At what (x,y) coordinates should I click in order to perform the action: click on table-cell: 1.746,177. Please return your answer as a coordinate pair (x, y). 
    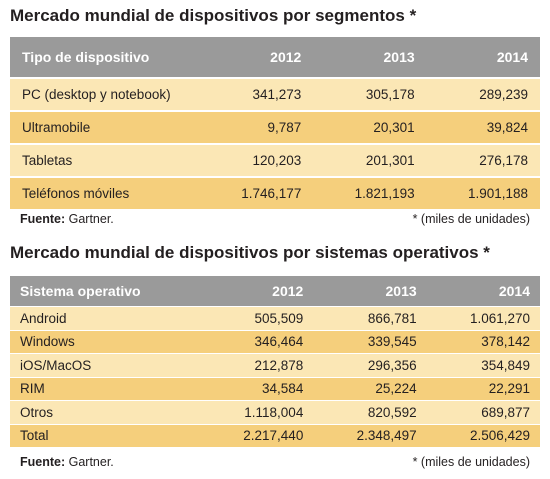
    Looking at the image, I should click on (257, 192).